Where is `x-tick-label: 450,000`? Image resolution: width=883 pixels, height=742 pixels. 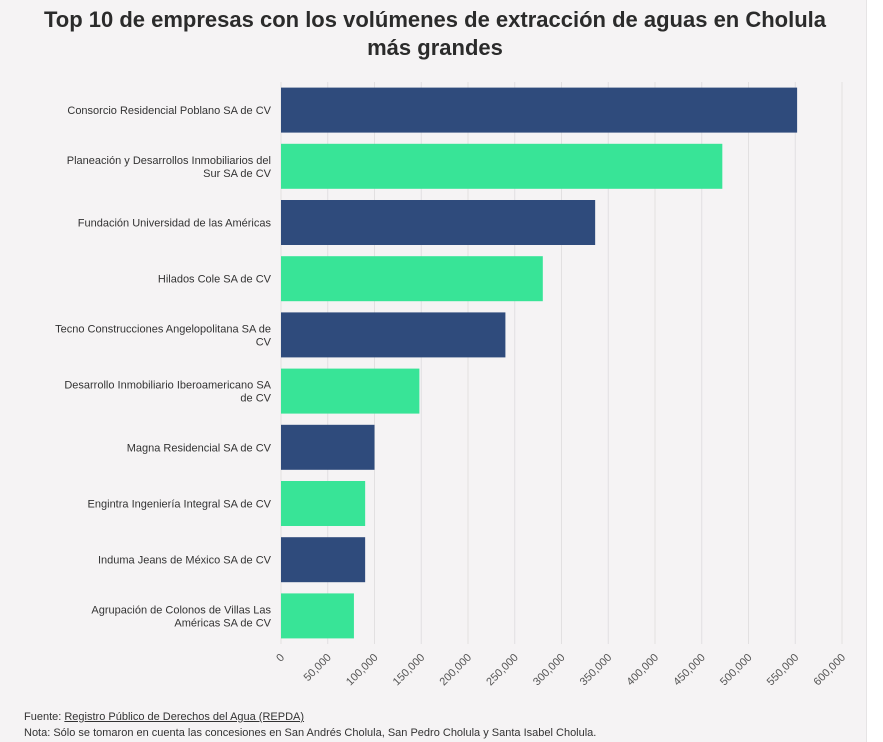
x-tick-label: 450,000 is located at coordinates (689, 670).